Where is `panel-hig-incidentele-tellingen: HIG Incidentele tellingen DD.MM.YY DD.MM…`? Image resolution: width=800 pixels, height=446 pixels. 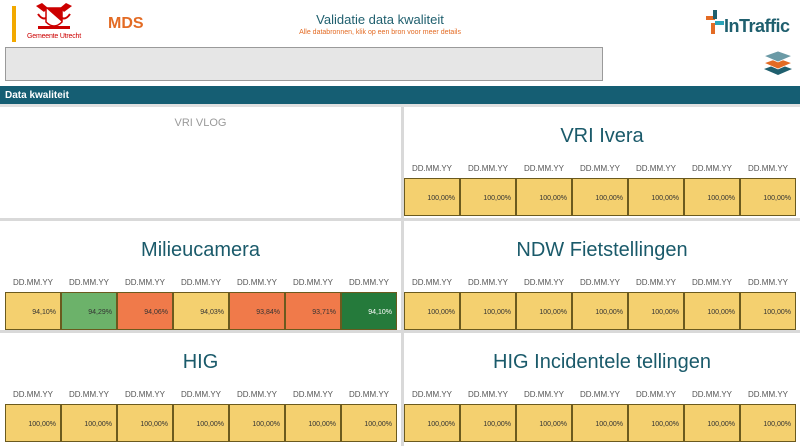 panel-hig-incidentele-tellingen: HIG Incidentele tellingen DD.MM.YY DD.MM… is located at coordinates (602, 389).